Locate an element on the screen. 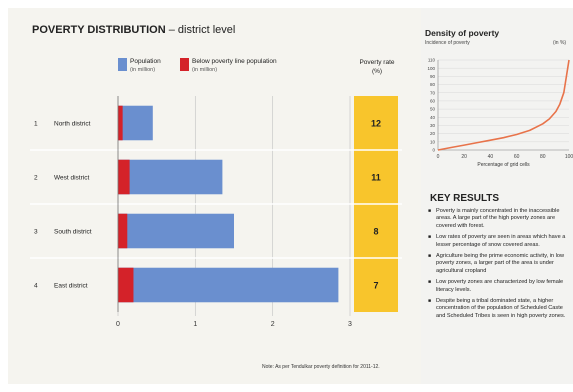 This screenshot has height=392, width=573. chart-title: POVERTY DISTRIBUTION – district level is located at coordinates (133, 30).